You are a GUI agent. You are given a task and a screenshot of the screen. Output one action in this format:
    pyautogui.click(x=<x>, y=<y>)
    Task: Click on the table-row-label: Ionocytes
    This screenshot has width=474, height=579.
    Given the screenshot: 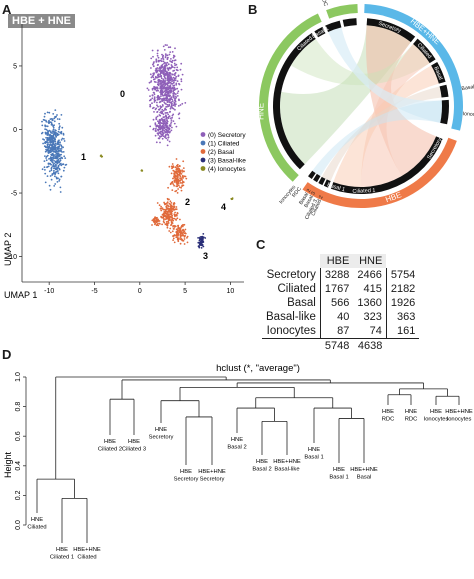 What is the action you would take?
    pyautogui.click(x=291, y=331)
    